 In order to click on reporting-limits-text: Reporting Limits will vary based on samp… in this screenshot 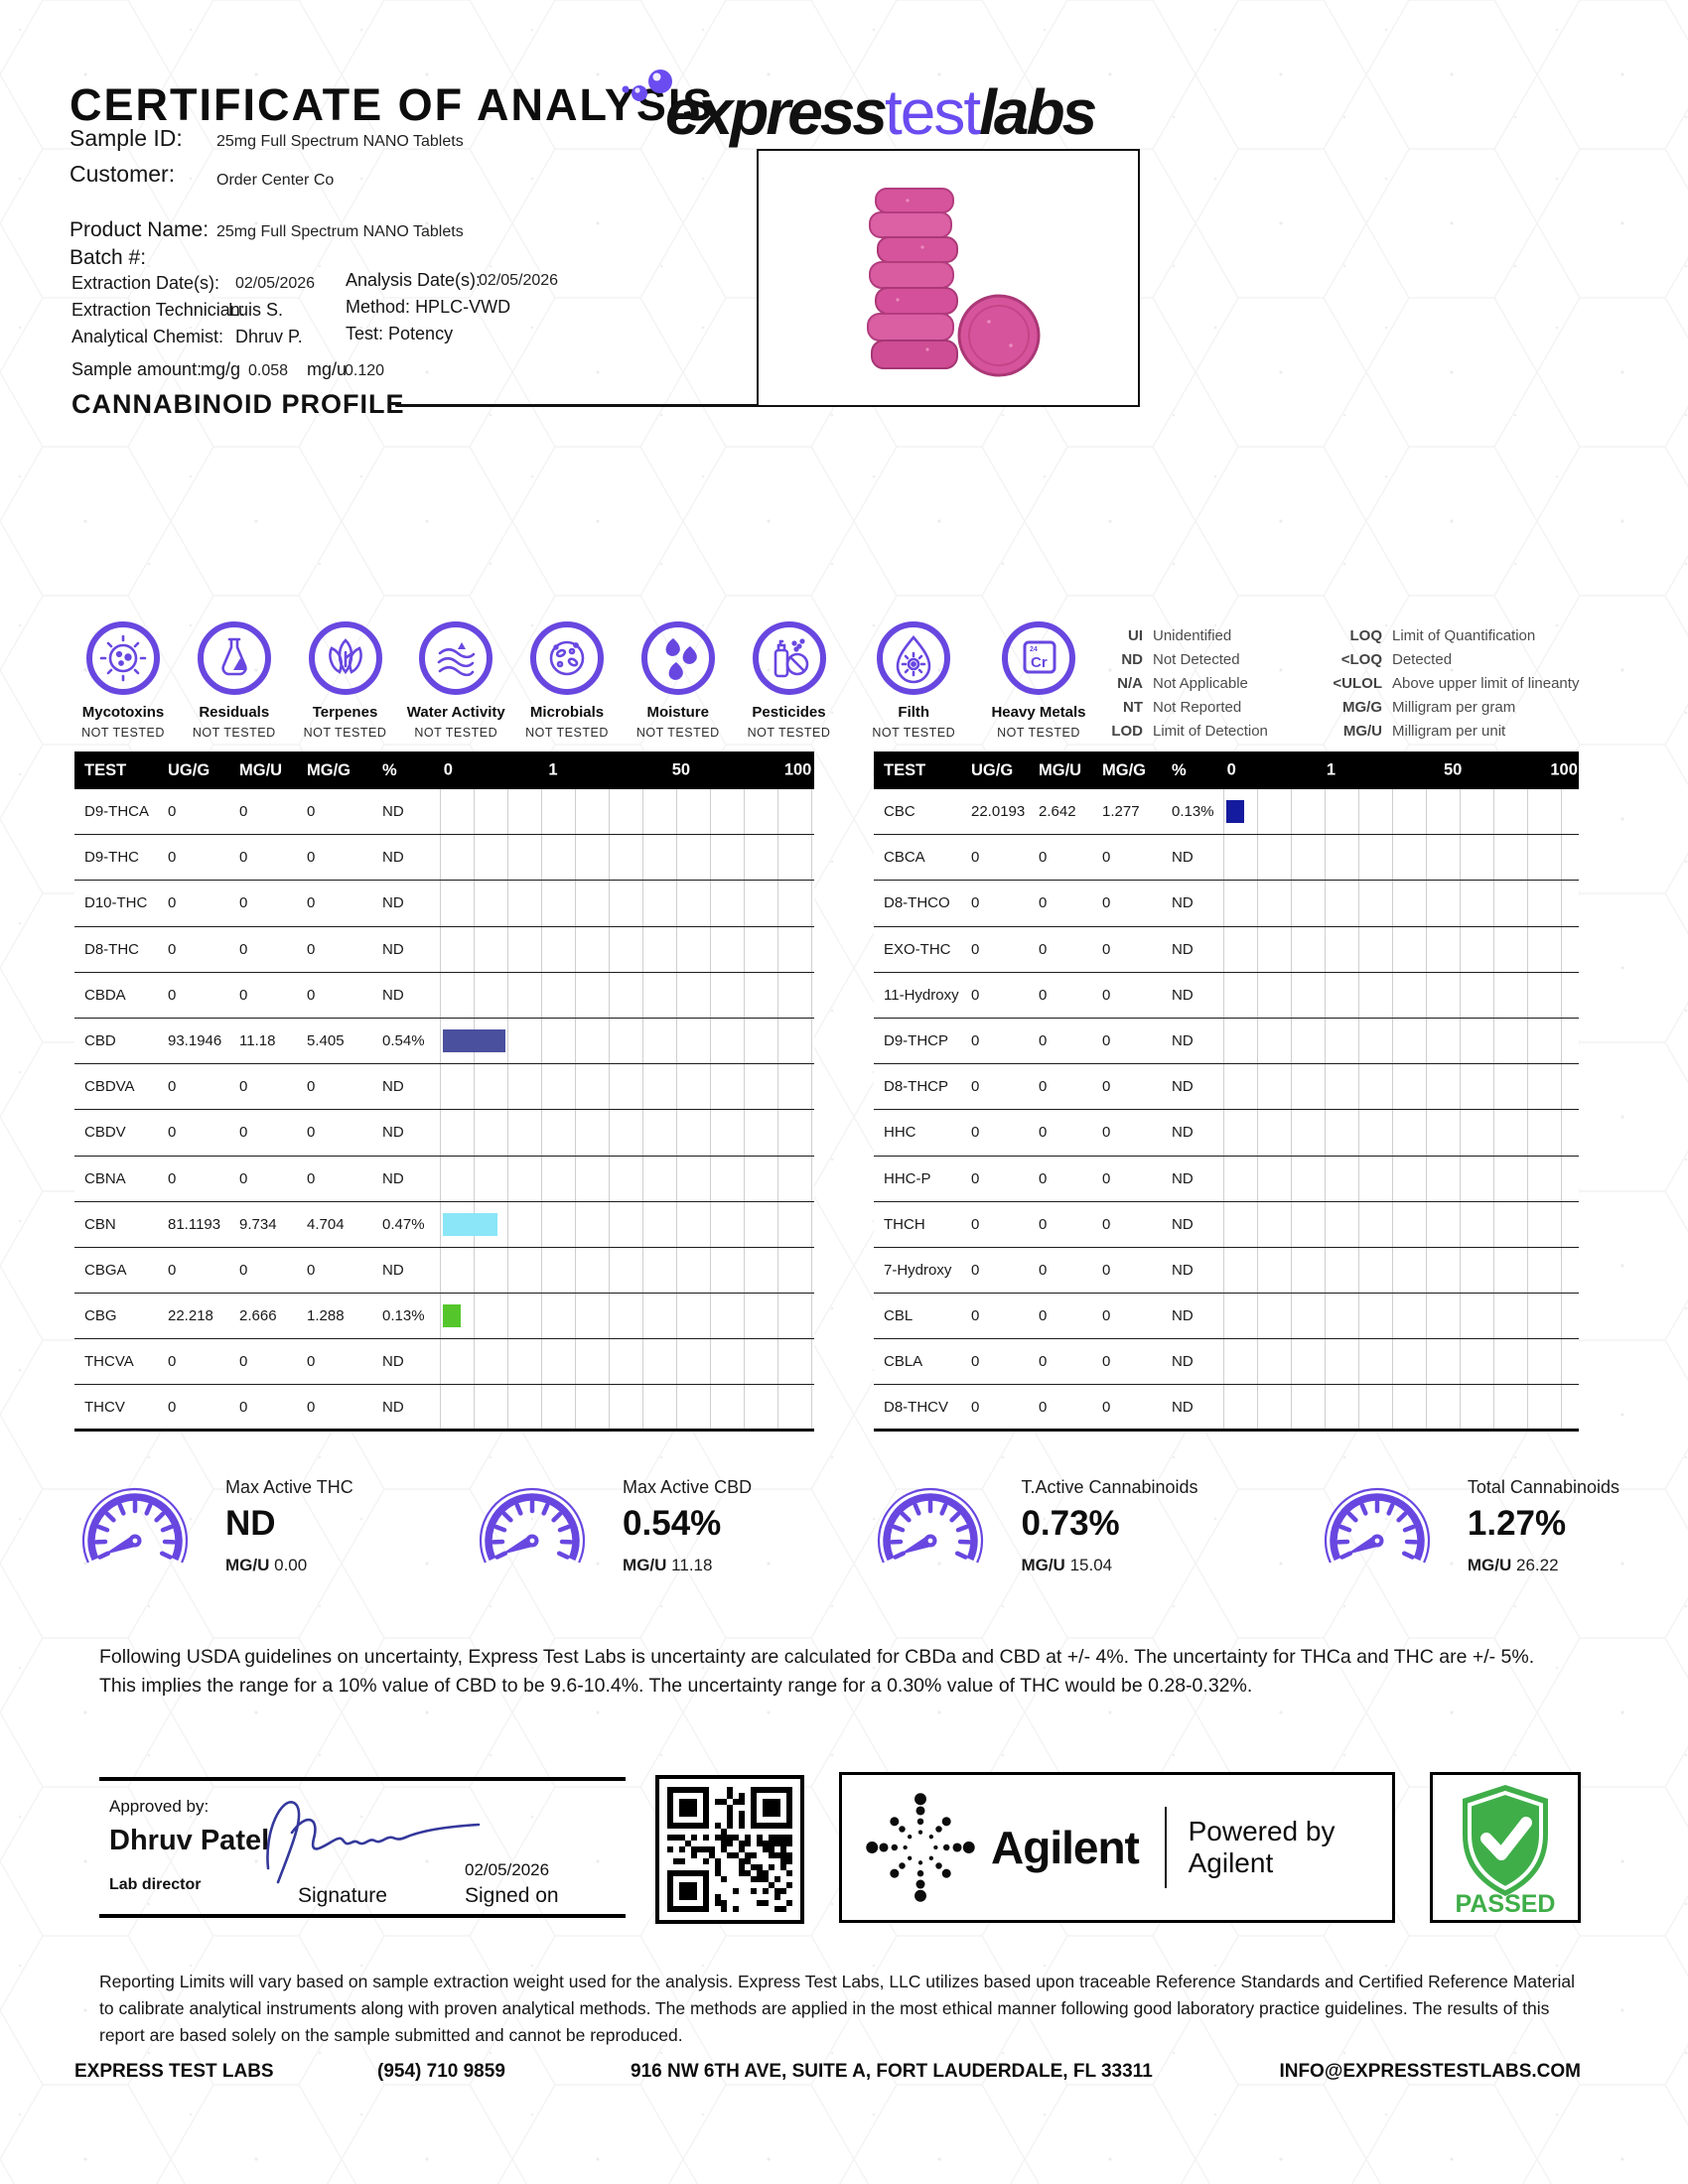, I will do `click(837, 2009)`.